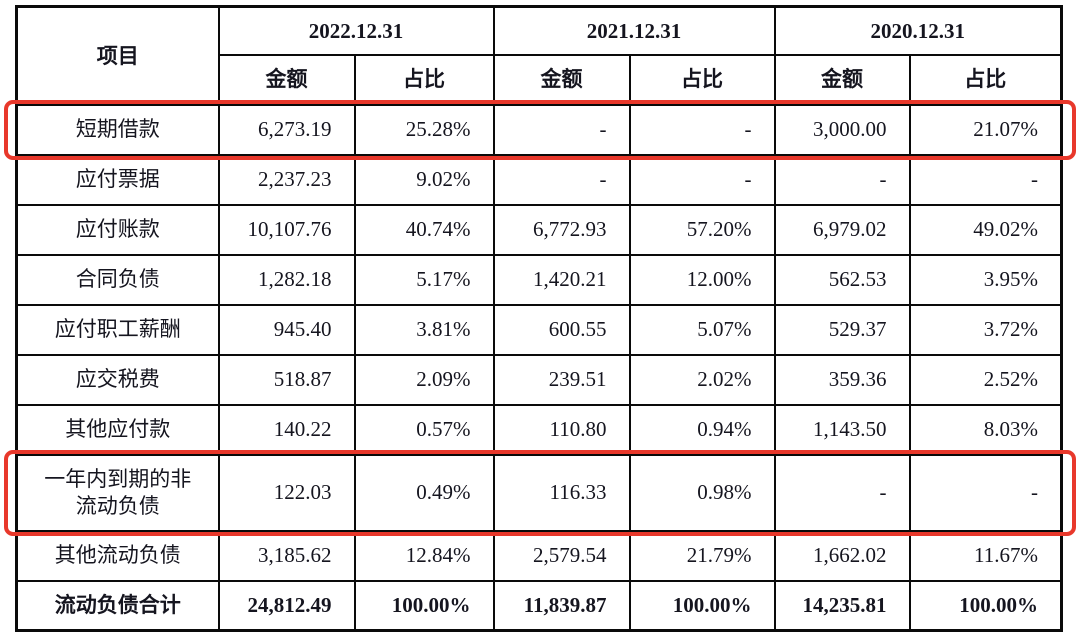 The image size is (1080, 641). What do you see at coordinates (985, 555) in the screenshot?
I see `ratio-value-cell: 11.67%` at bounding box center [985, 555].